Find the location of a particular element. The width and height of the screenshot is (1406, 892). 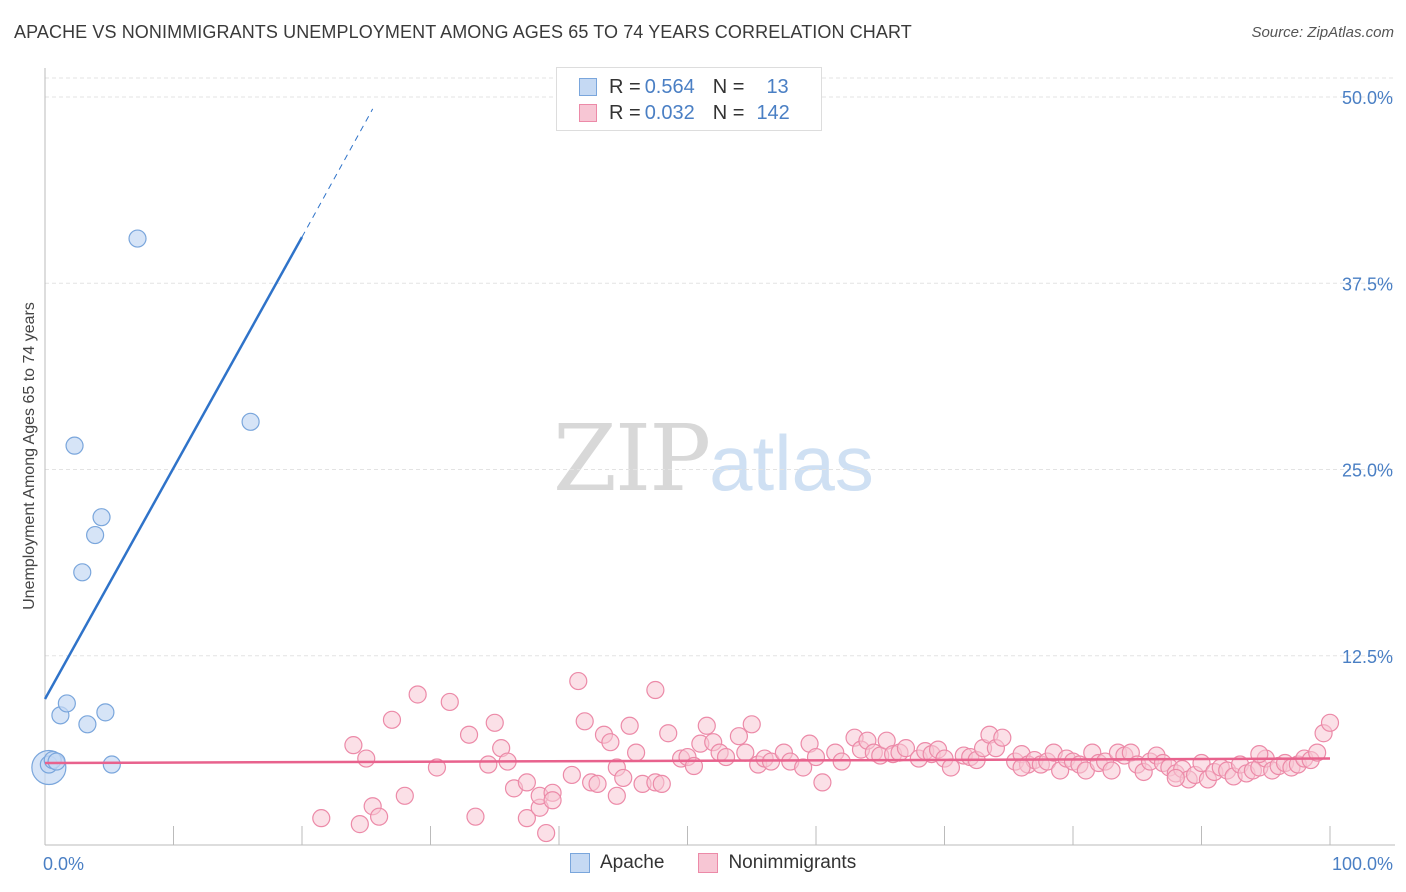

nonimmigrants-legend-swatch is located at coordinates (708, 863).